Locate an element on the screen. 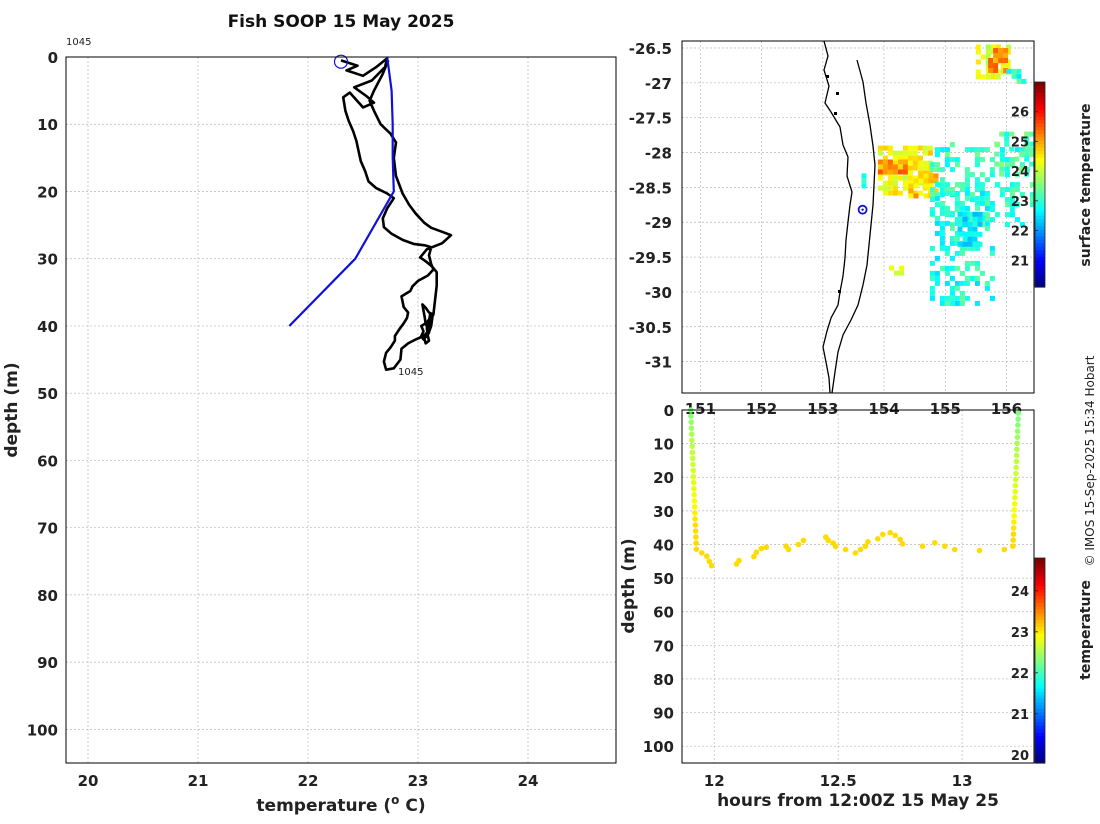 This screenshot has height=824, width=1100. map-x-tick-label: 154 is located at coordinates (883, 409).